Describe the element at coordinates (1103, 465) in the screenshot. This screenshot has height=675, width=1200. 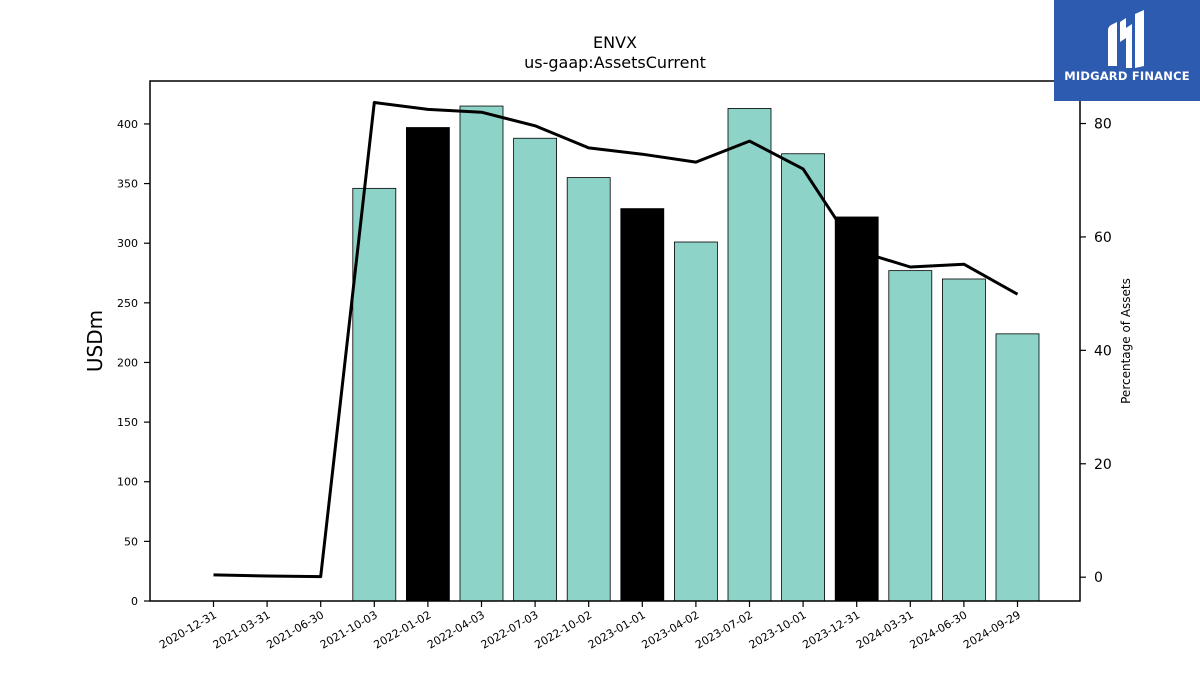
I see `y2-tick-label: 20` at that location.